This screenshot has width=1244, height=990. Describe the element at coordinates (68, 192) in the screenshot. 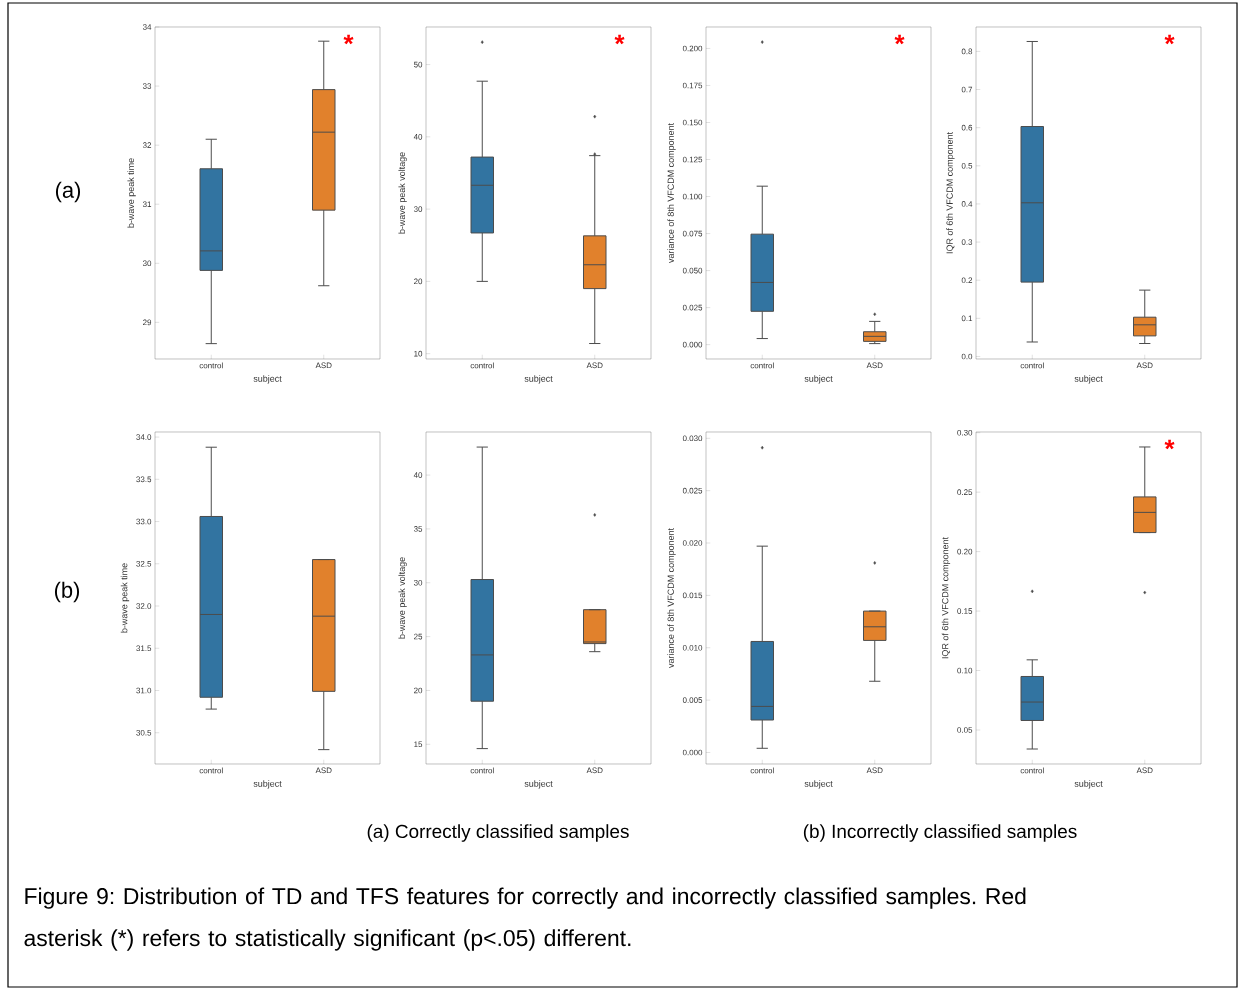

I see `text: (a)` at that location.